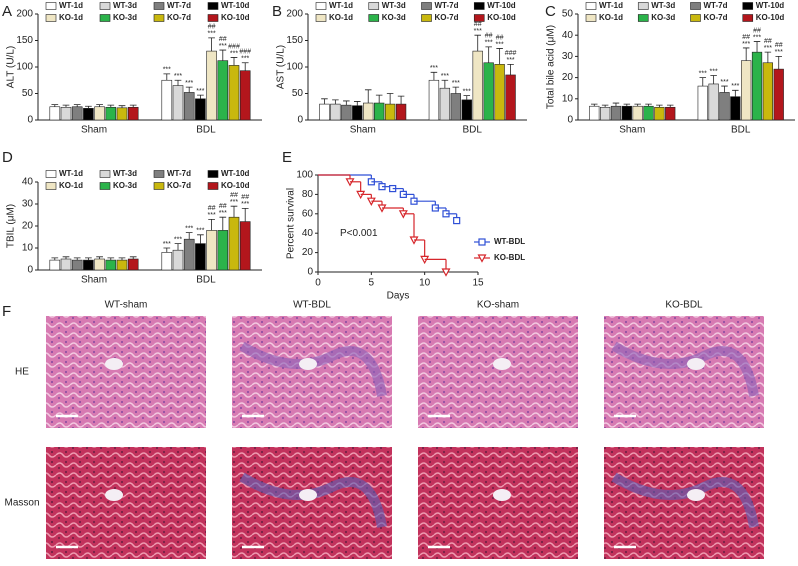  I want to click on y-axis-label: Total bile acid (μM), so click(551, 67).